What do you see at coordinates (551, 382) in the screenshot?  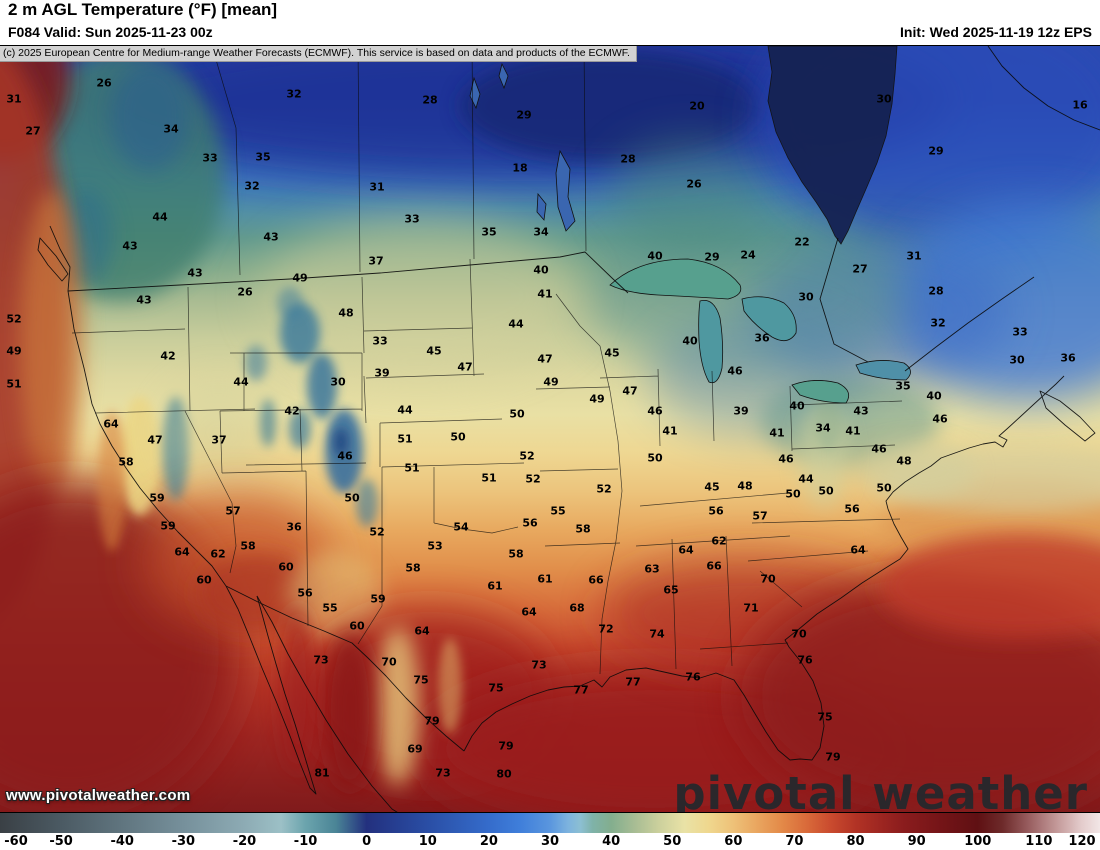 I see `temp-value-label: 49` at bounding box center [551, 382].